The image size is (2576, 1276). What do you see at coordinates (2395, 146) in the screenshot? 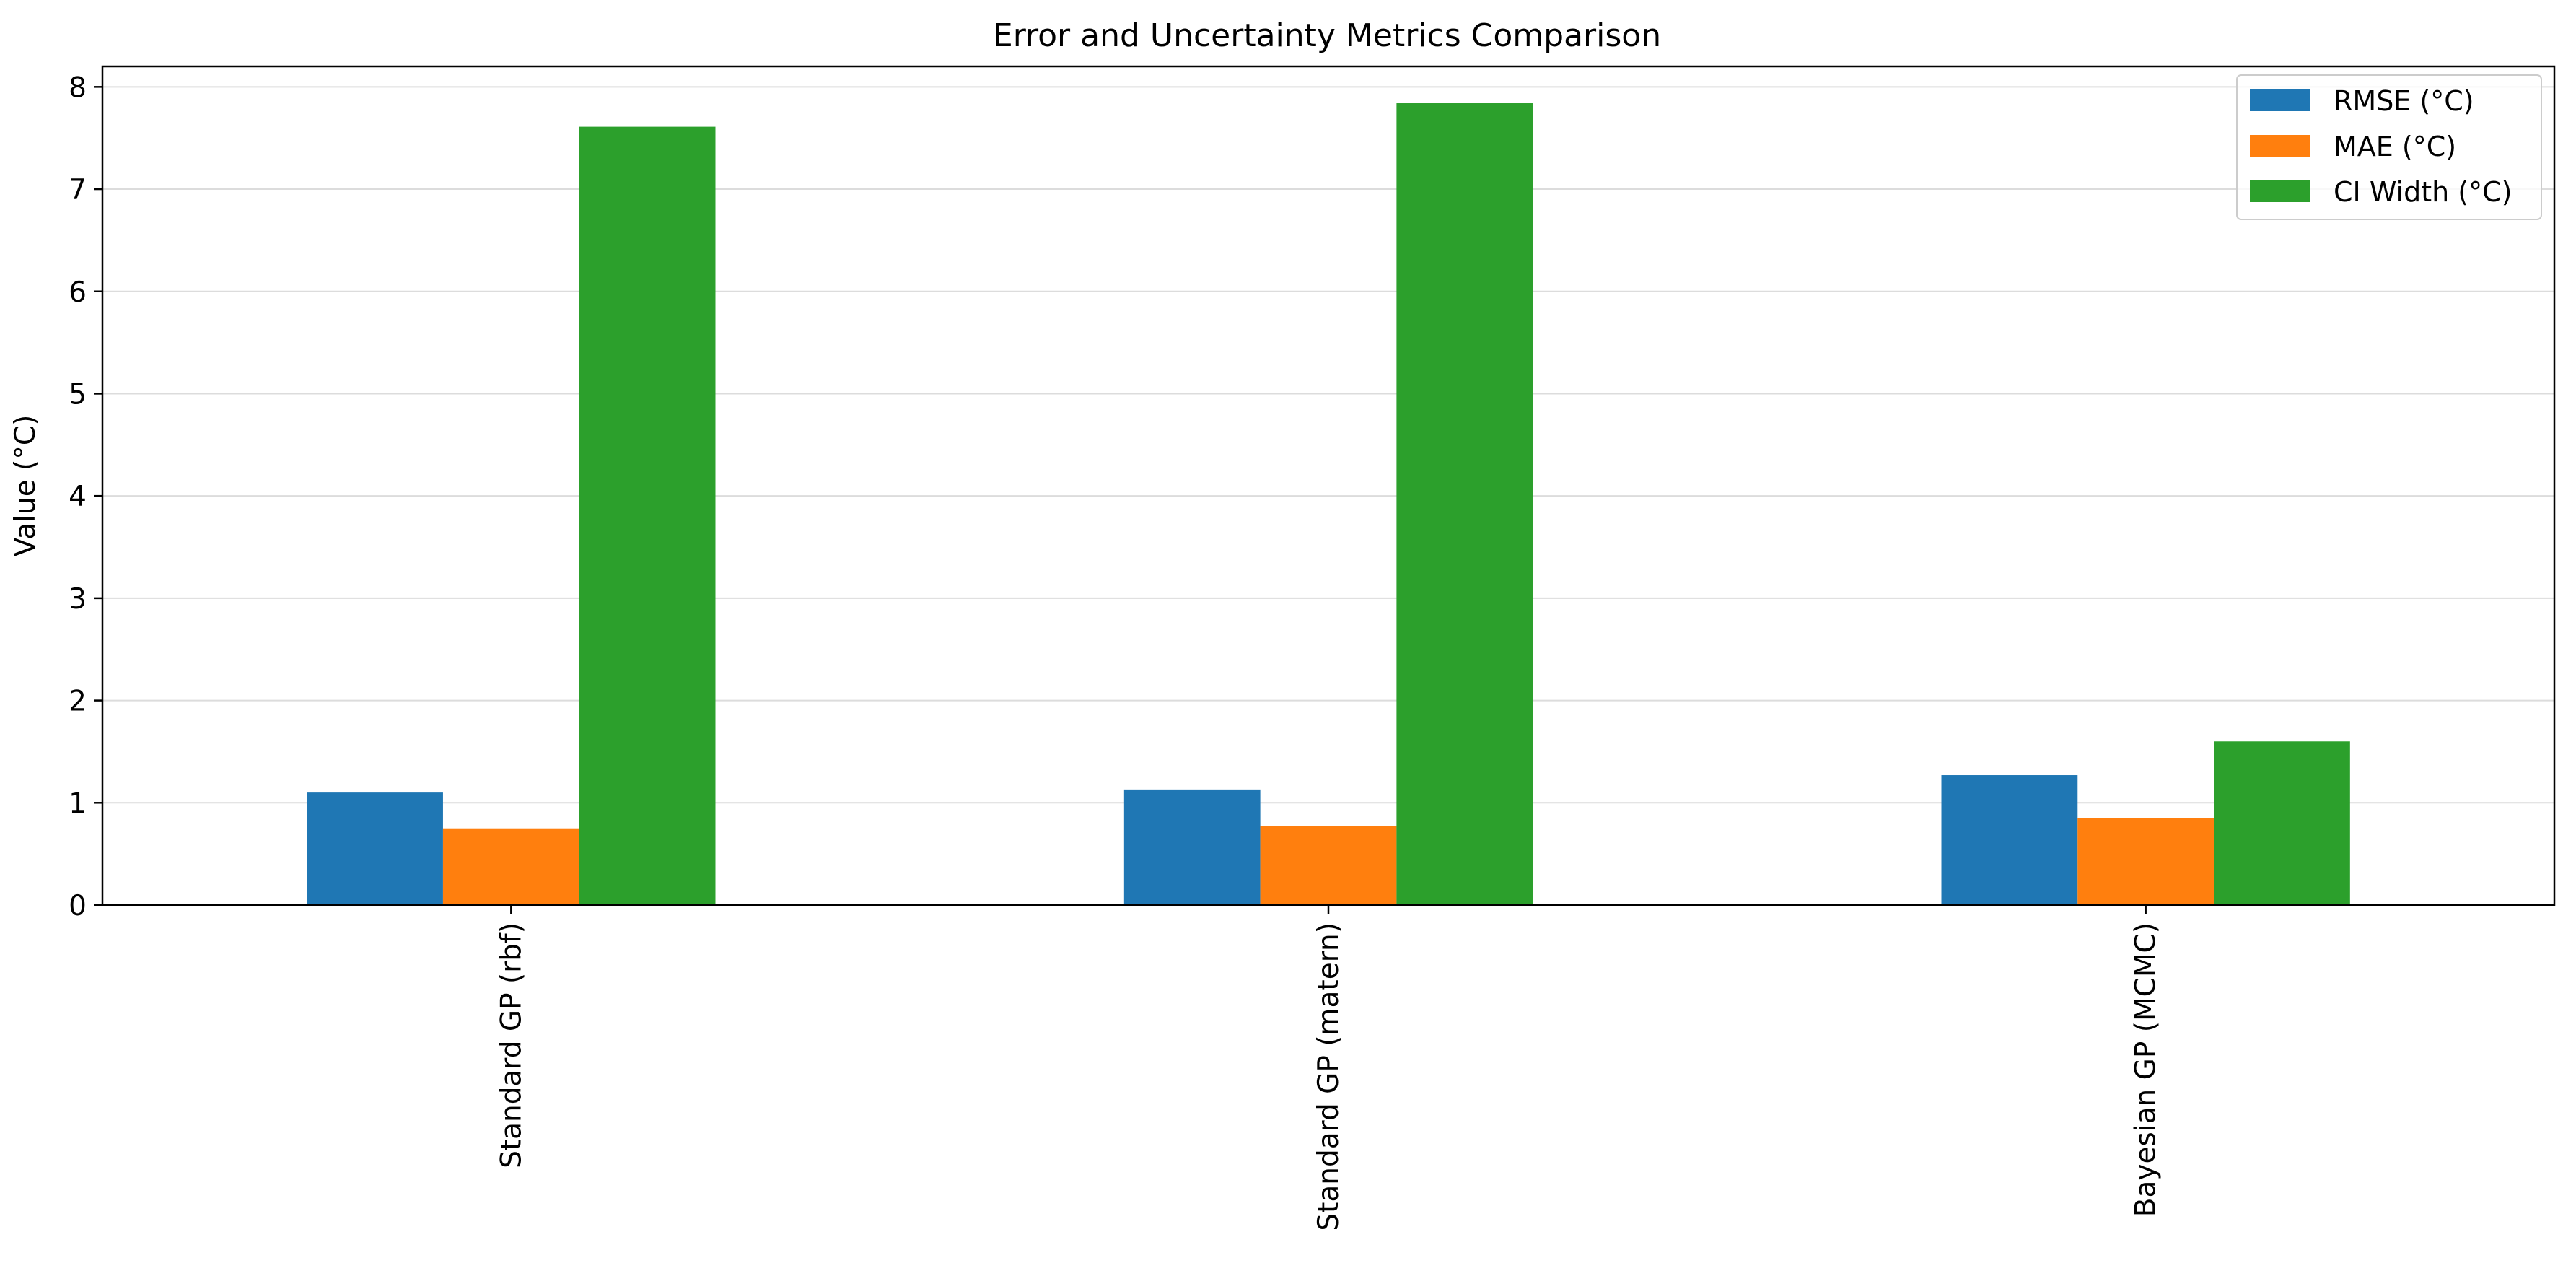
I see `legend-label: MAE (°C)` at bounding box center [2395, 146].